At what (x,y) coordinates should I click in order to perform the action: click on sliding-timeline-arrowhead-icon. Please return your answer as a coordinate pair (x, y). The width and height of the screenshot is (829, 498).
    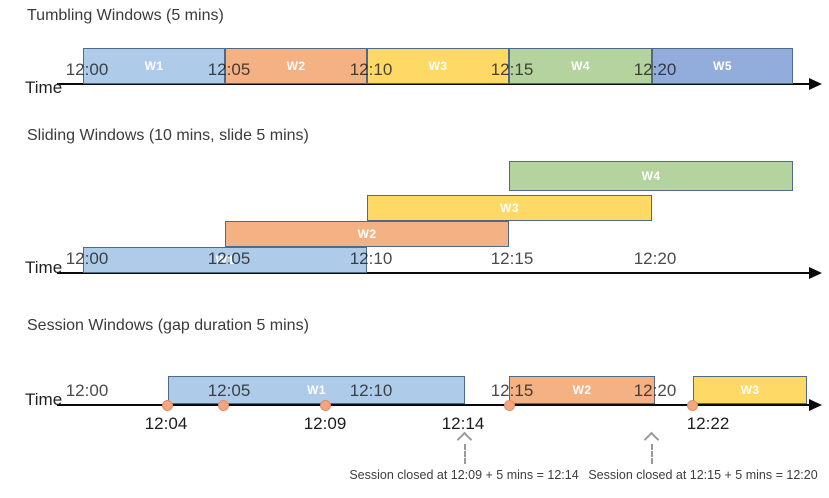
    Looking at the image, I should click on (815, 273).